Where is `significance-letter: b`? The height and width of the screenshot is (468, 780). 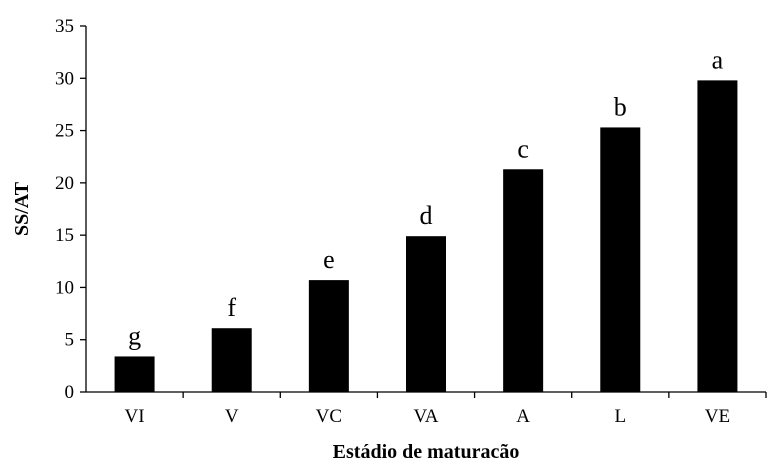 significance-letter: b is located at coordinates (620, 106).